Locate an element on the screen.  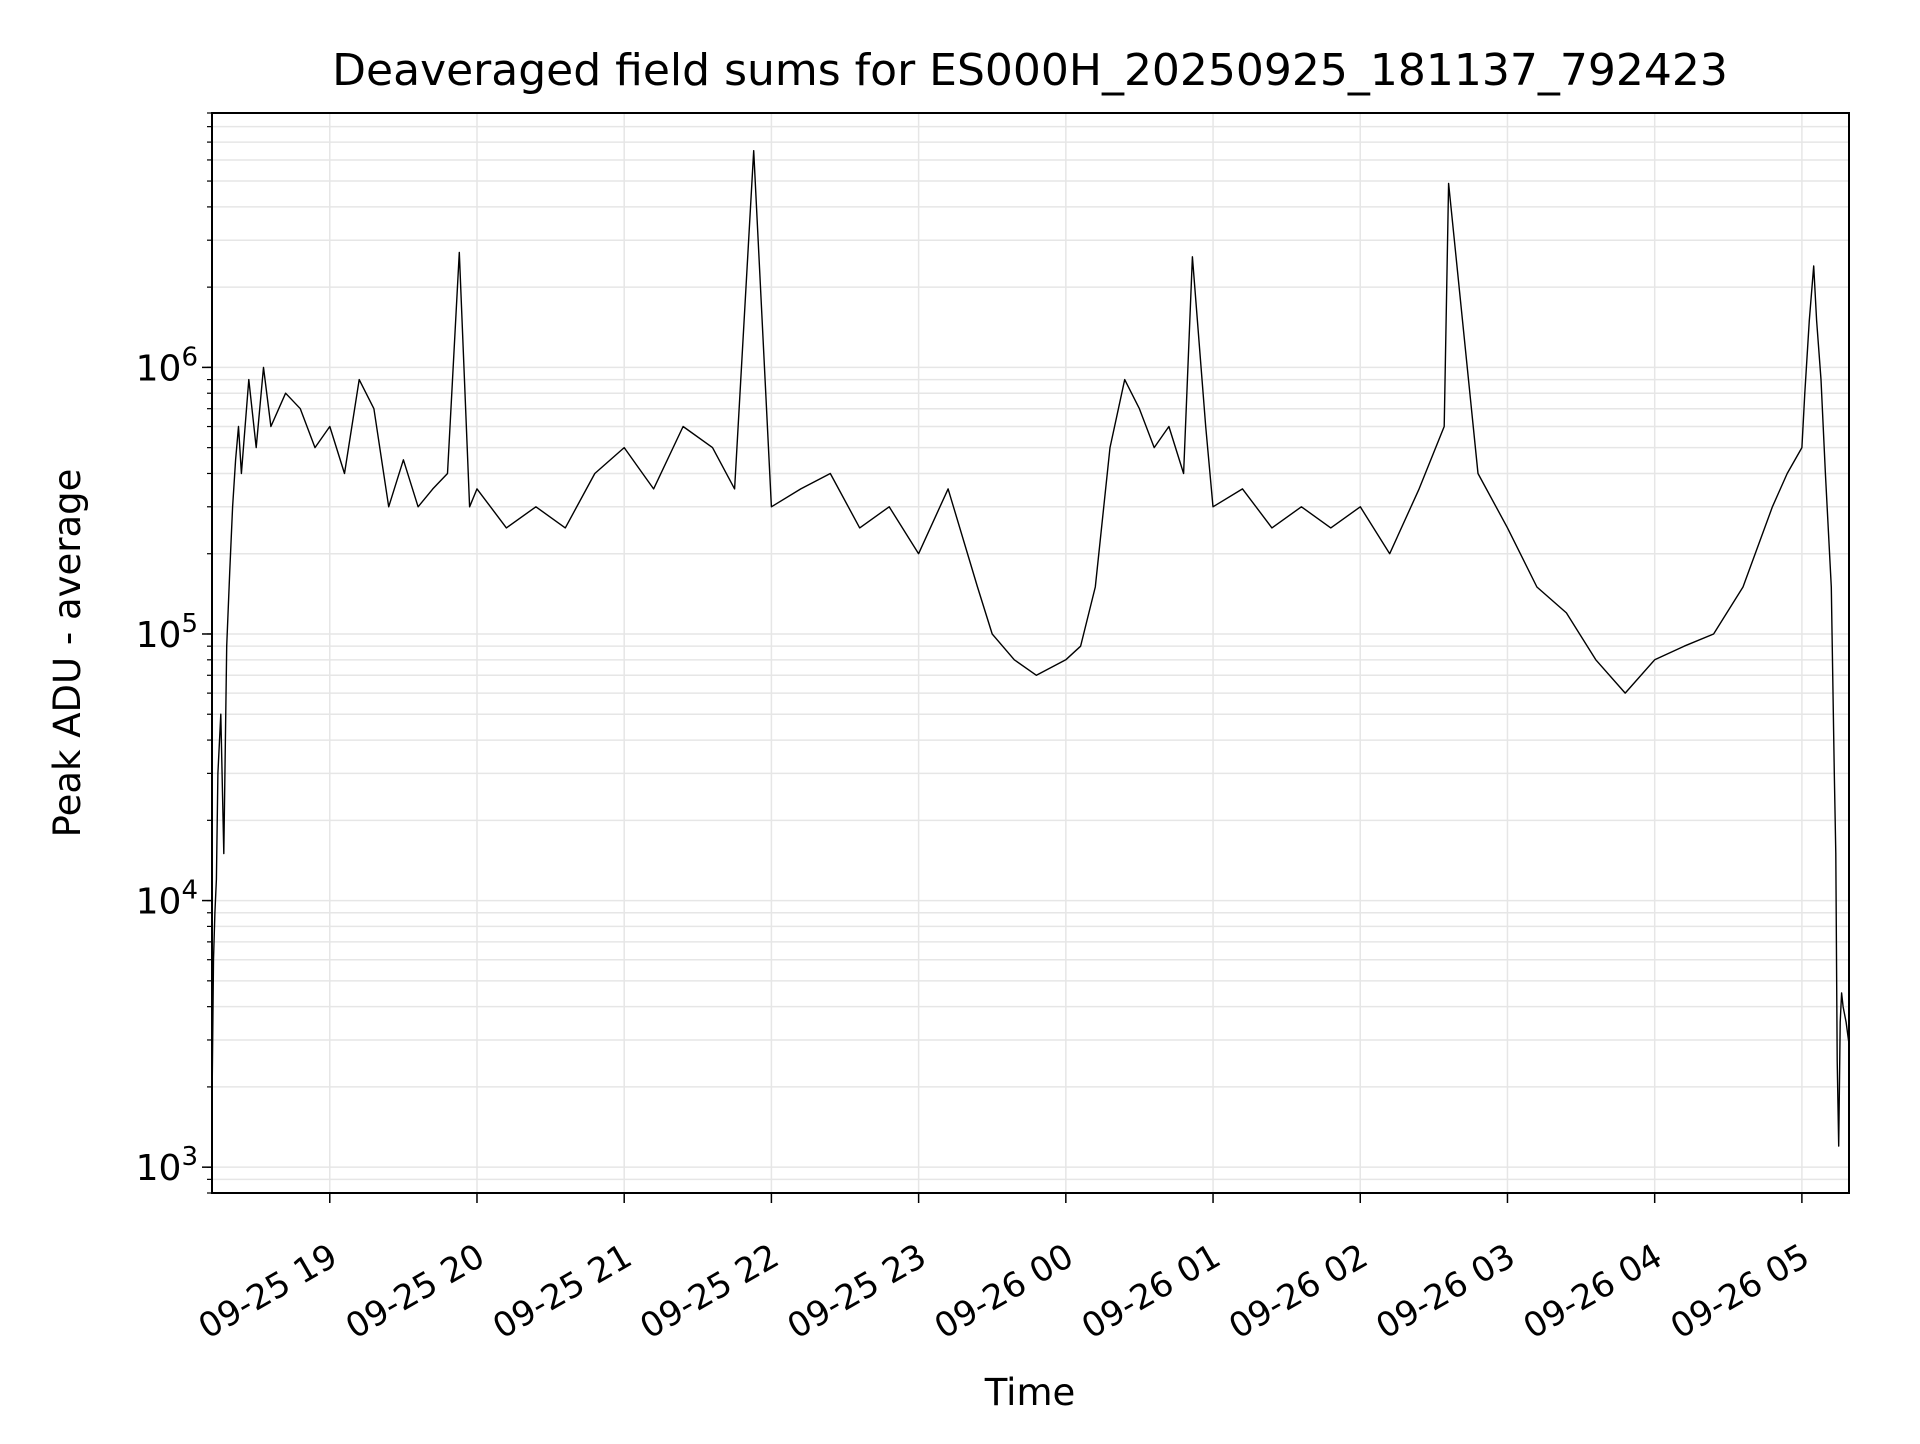
y-tick-label: 10⁶ is located at coordinates (167, 365).